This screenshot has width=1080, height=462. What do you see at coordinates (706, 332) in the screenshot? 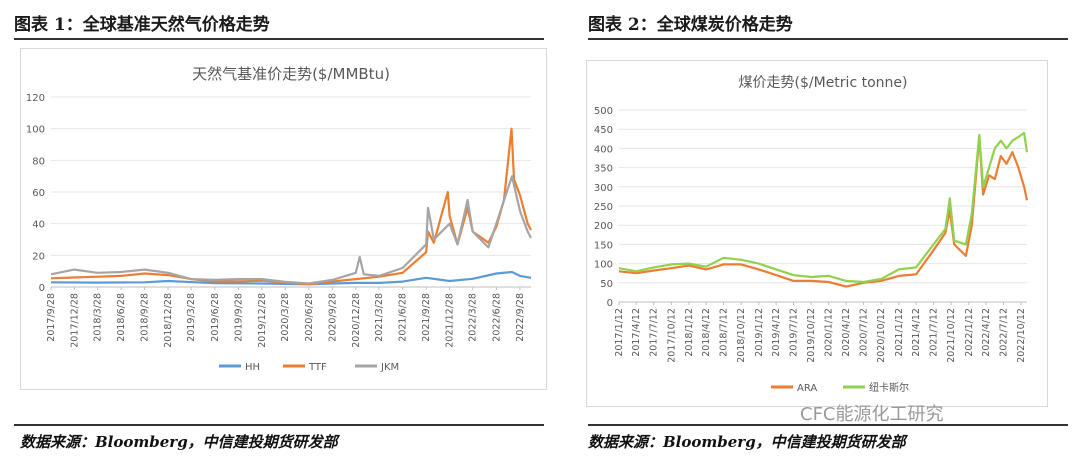
I see `x-tick-label: 2018/4/12` at bounding box center [706, 332].